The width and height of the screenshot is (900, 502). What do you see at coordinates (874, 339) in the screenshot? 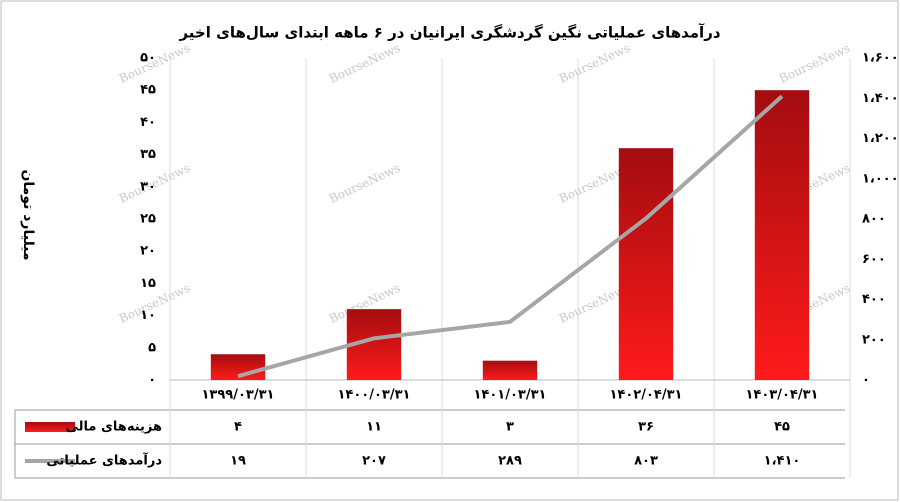
I see `y2-tick-label: ۲۰۰` at bounding box center [874, 339].